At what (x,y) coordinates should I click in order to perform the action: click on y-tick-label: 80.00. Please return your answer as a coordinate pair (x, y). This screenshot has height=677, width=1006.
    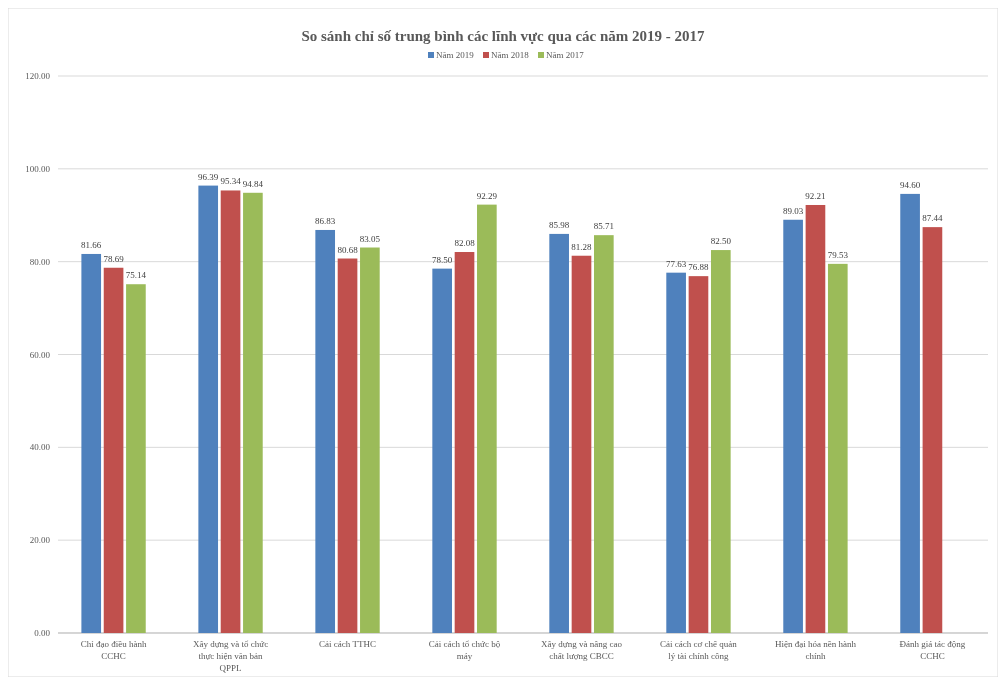
    Looking at the image, I should click on (40, 261).